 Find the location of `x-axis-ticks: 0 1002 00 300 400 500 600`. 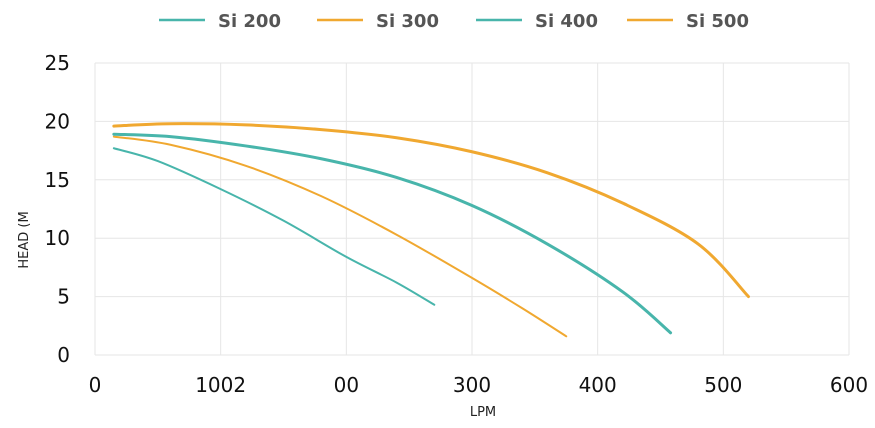

x-axis-ticks: 0 1002 00 300 400 500 600 is located at coordinates (478, 385).